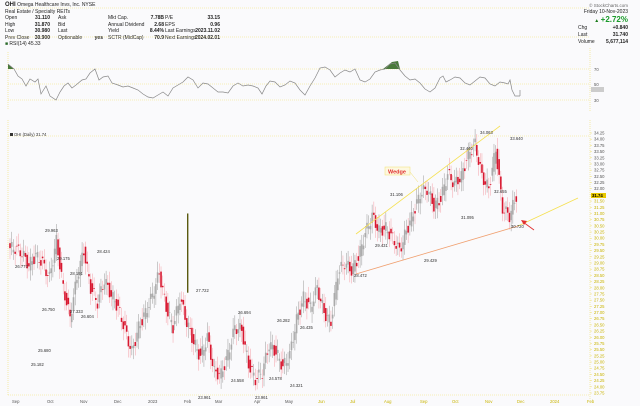 The width and height of the screenshot is (640, 406). I want to click on x-tick: Oct, so click(50, 401).